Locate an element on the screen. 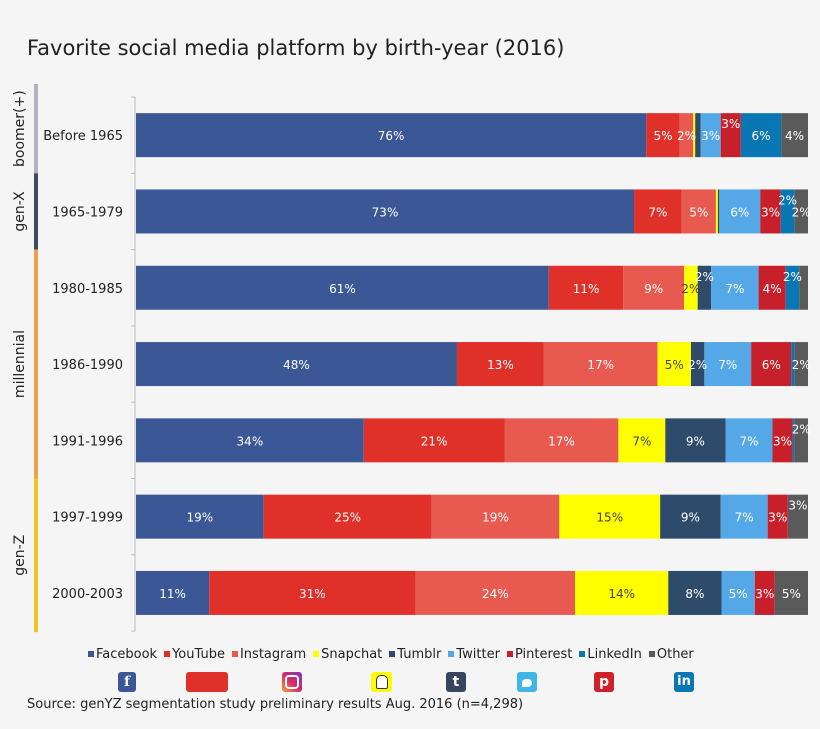 Image resolution: width=820 pixels, height=729 pixels. data-label: 13% is located at coordinates (500, 365).